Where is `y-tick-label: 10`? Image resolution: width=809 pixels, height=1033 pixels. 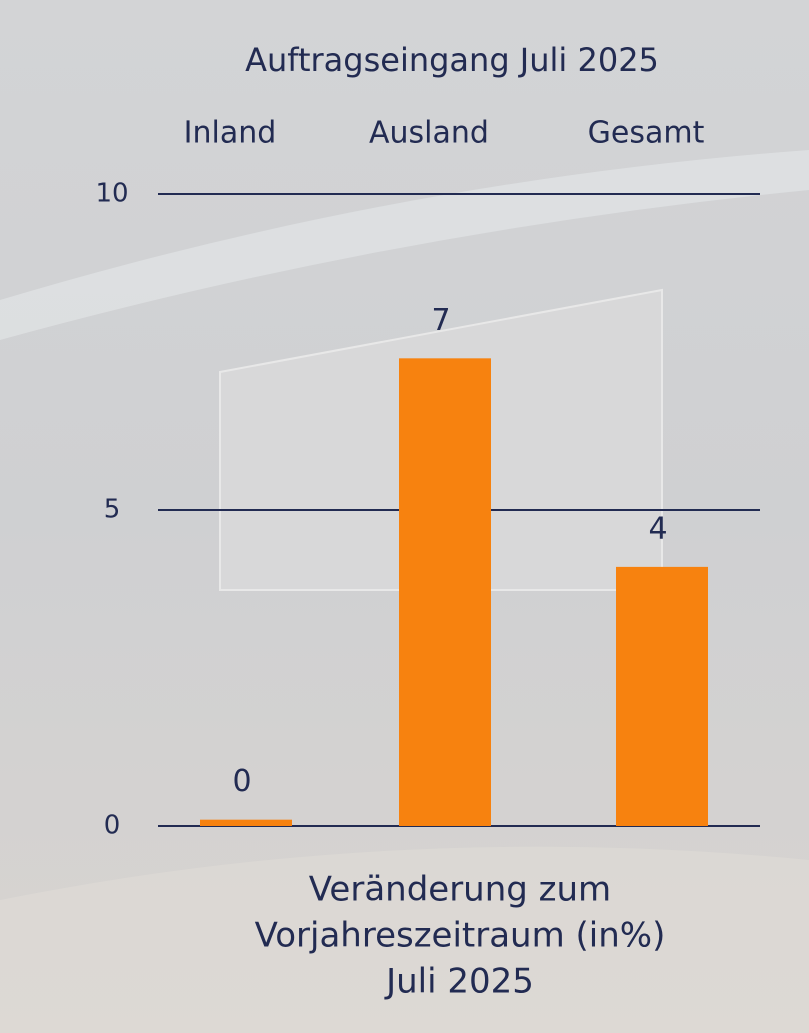
y-tick-label: 10 is located at coordinates (111, 194).